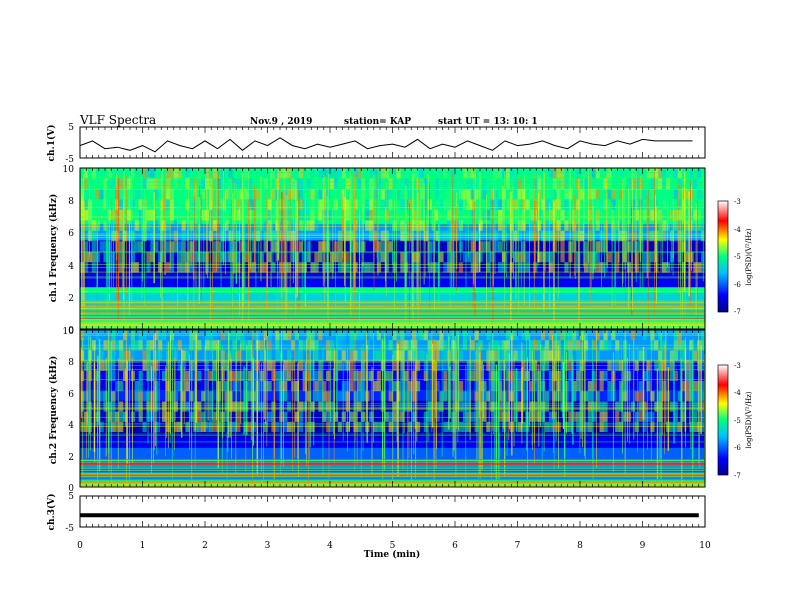 Image resolution: width=792 pixels, height=612 pixels. Describe the element at coordinates (749, 419) in the screenshot. I see `ch2-colorbar-label: log(PSD)(V²/Hz)` at that location.